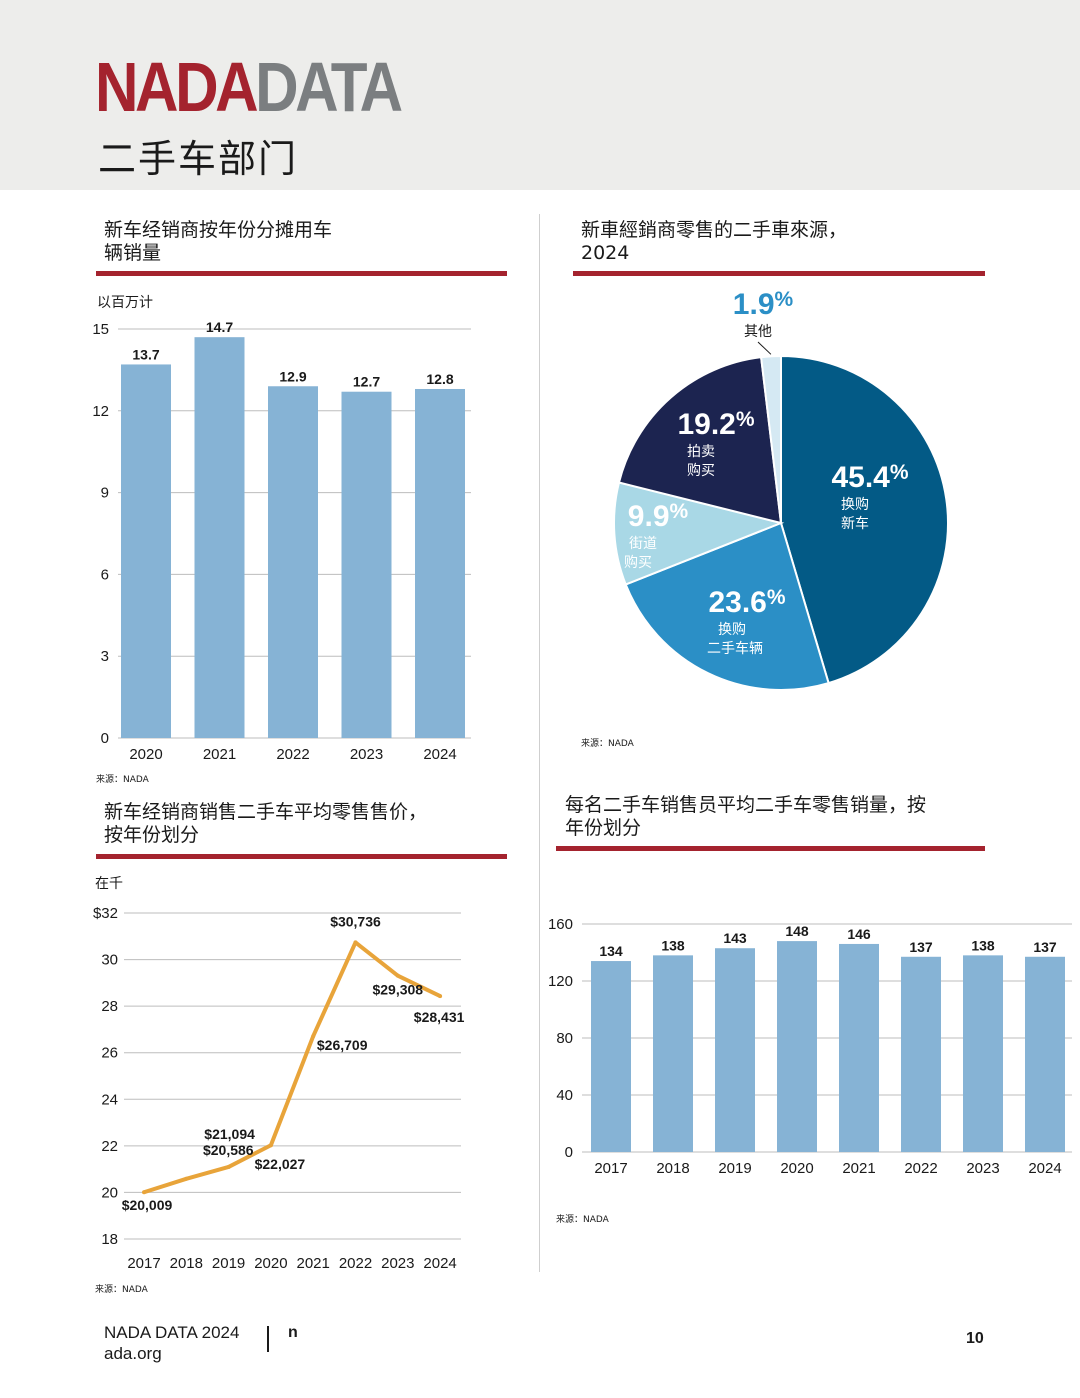 Image resolution: width=1080 pixels, height=1398 pixels. What do you see at coordinates (105, 656) in the screenshot?
I see `chart1-y-tick: 3` at bounding box center [105, 656].